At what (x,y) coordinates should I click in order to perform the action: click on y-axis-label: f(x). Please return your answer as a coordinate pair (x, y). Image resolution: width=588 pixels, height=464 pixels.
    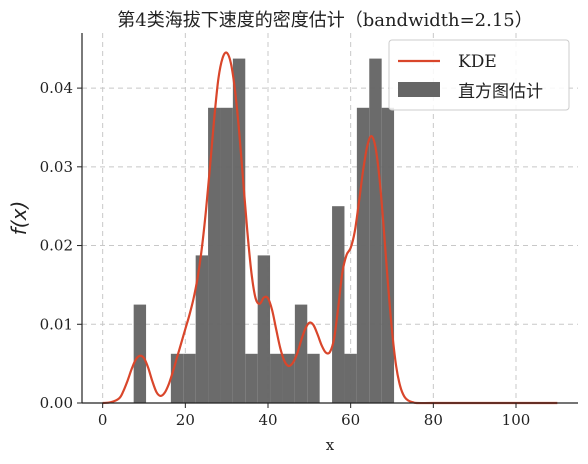
    Looking at the image, I should click on (19, 218).